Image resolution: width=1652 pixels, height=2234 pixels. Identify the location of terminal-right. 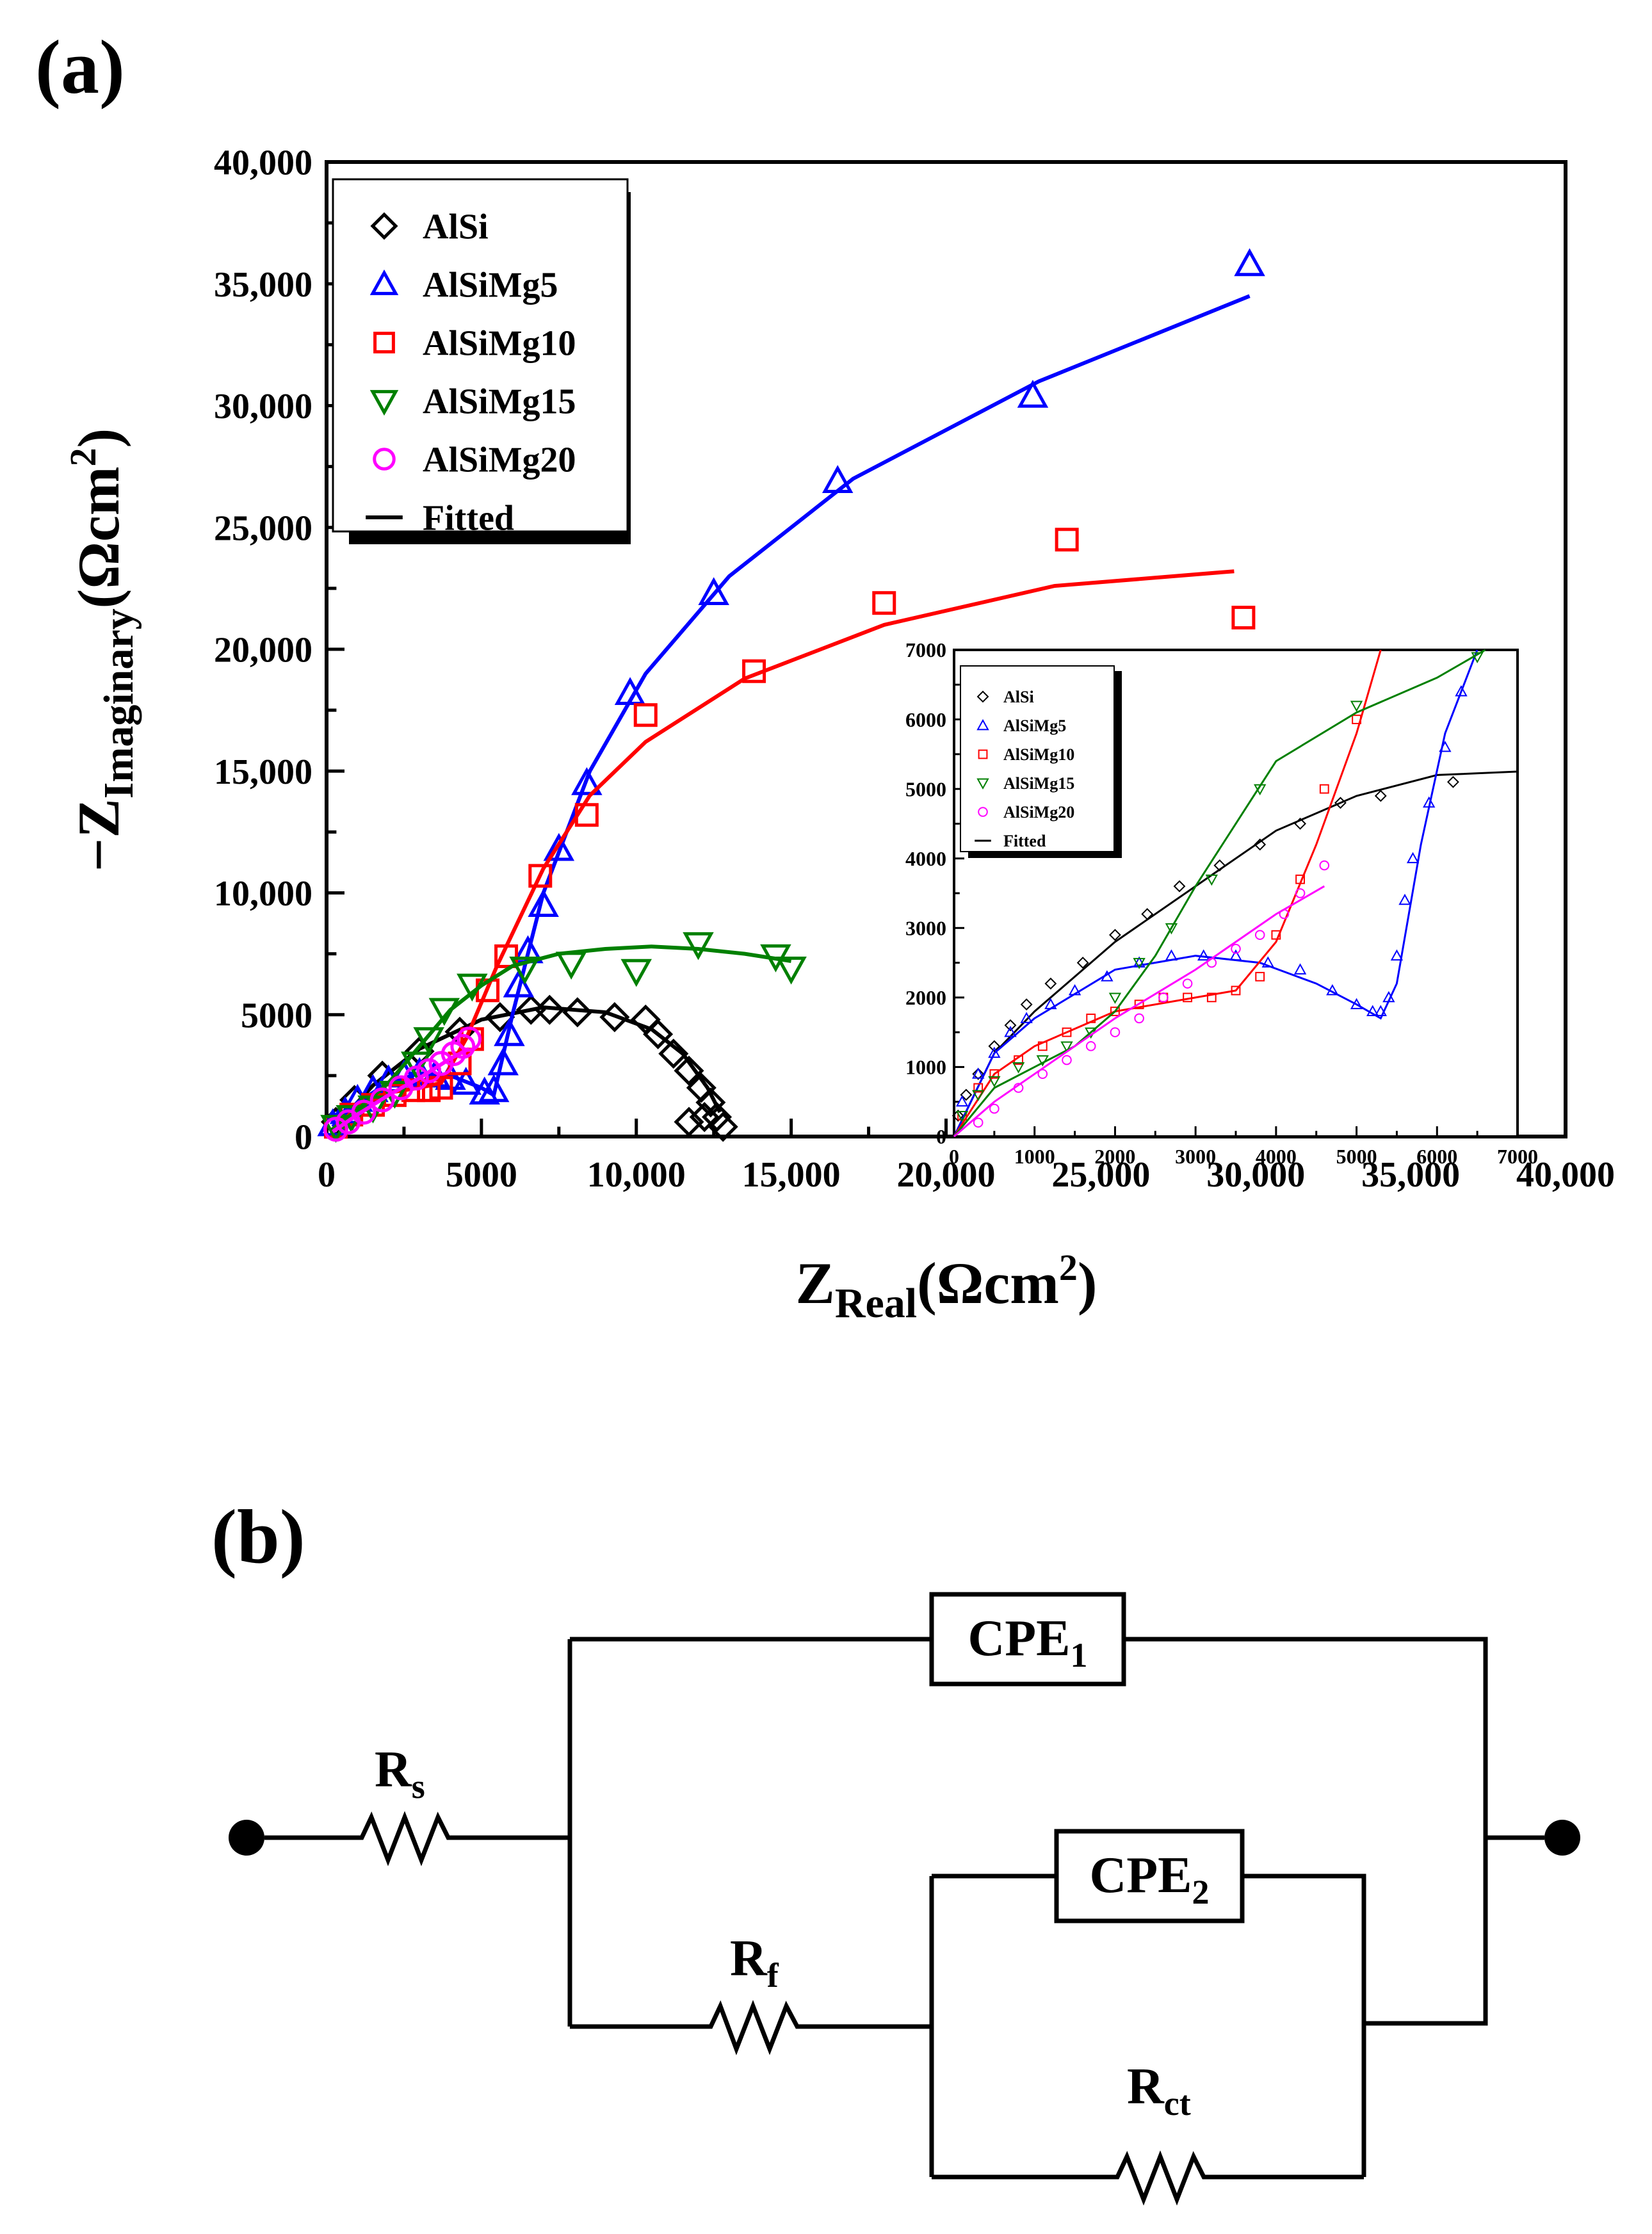
(1562, 1838).